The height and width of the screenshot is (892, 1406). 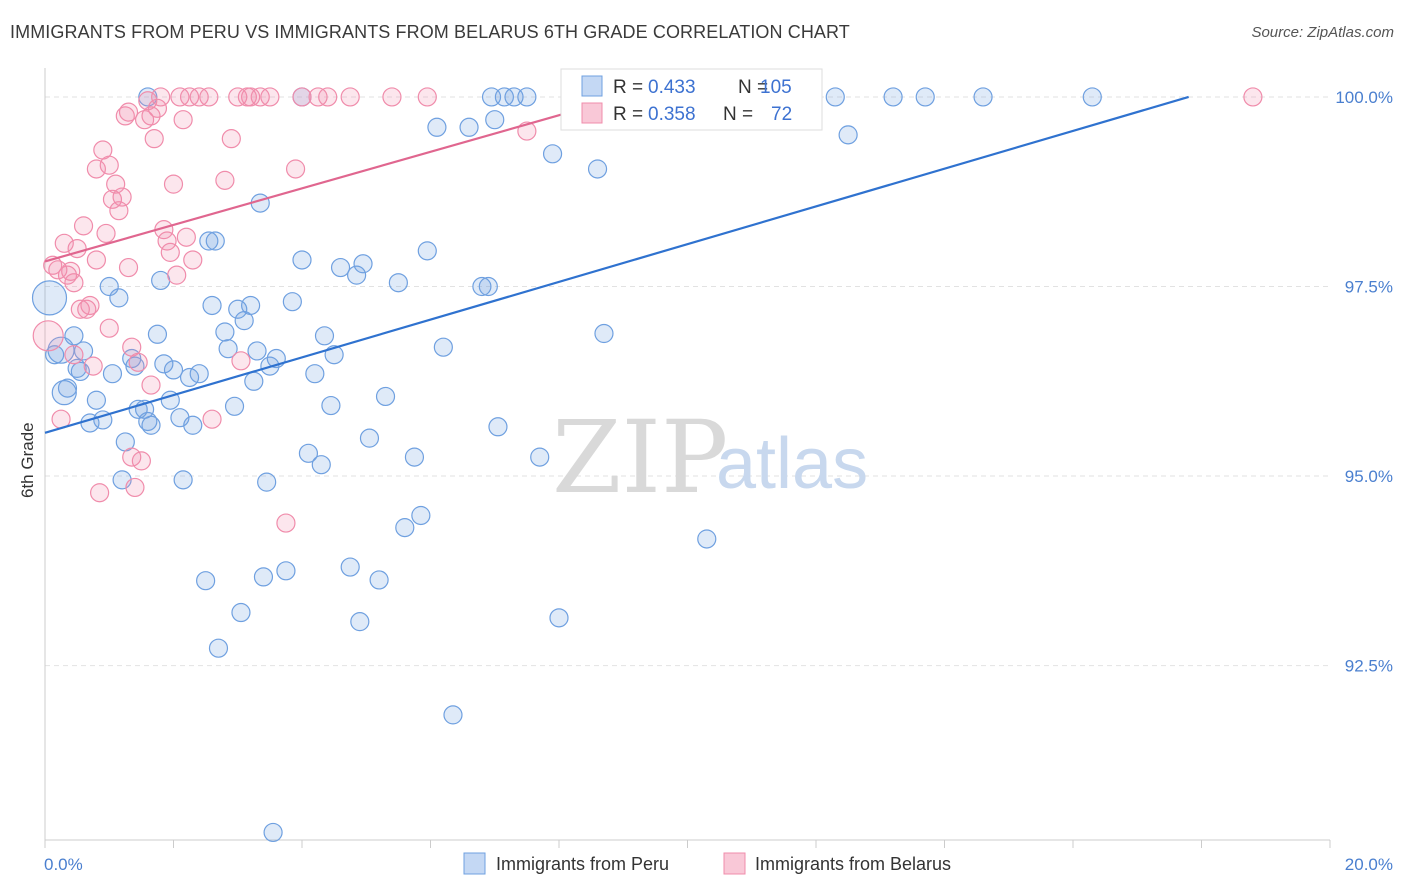 What do you see at coordinates (582, 864) in the screenshot?
I see `bottom-legend-label-peru: Immigrants from Peru` at bounding box center [582, 864].